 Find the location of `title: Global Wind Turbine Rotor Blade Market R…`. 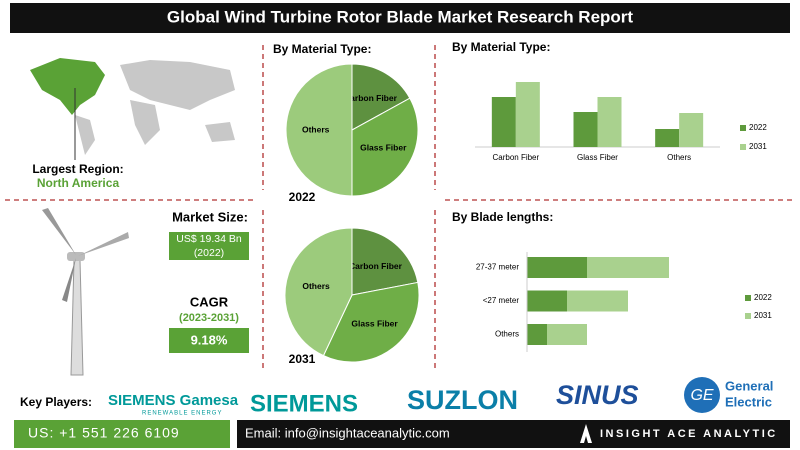

title: Global Wind Turbine Rotor Blade Market R… is located at coordinates (400, 16).